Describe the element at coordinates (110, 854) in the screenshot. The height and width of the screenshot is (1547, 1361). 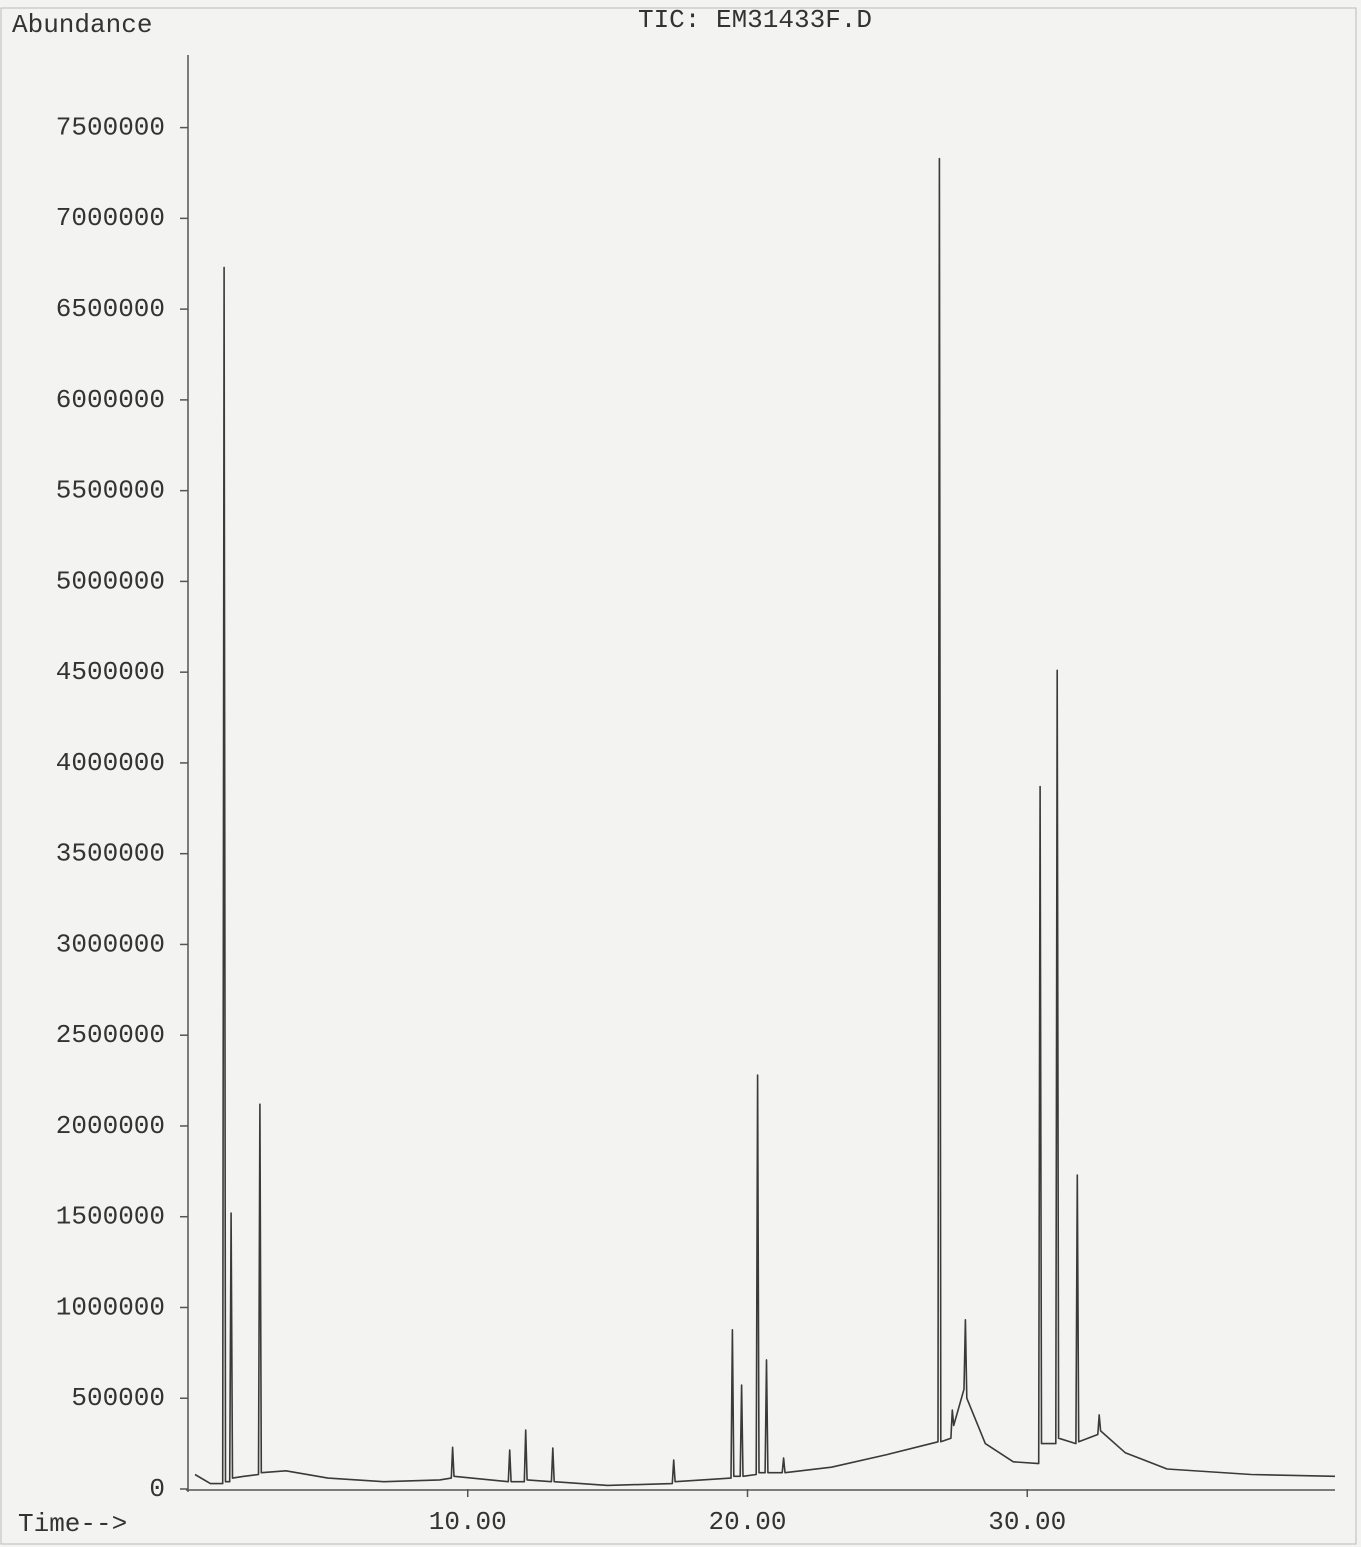
I see `y-tick-label: 3500000` at that location.